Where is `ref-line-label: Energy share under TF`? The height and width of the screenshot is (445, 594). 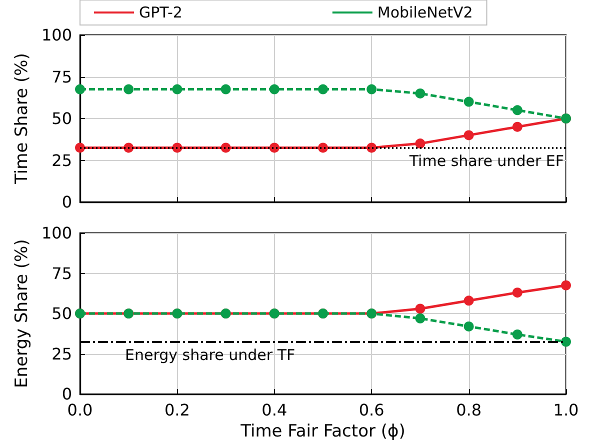
ref-line-label: Energy share under TF is located at coordinates (210, 355).